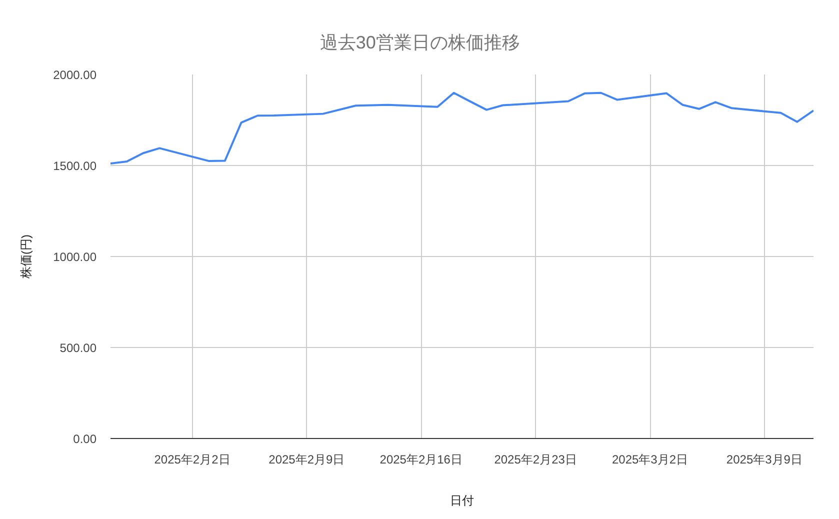 This screenshot has height=519, width=839. I want to click on x-tick-label: 2025年3月9日, so click(764, 459).